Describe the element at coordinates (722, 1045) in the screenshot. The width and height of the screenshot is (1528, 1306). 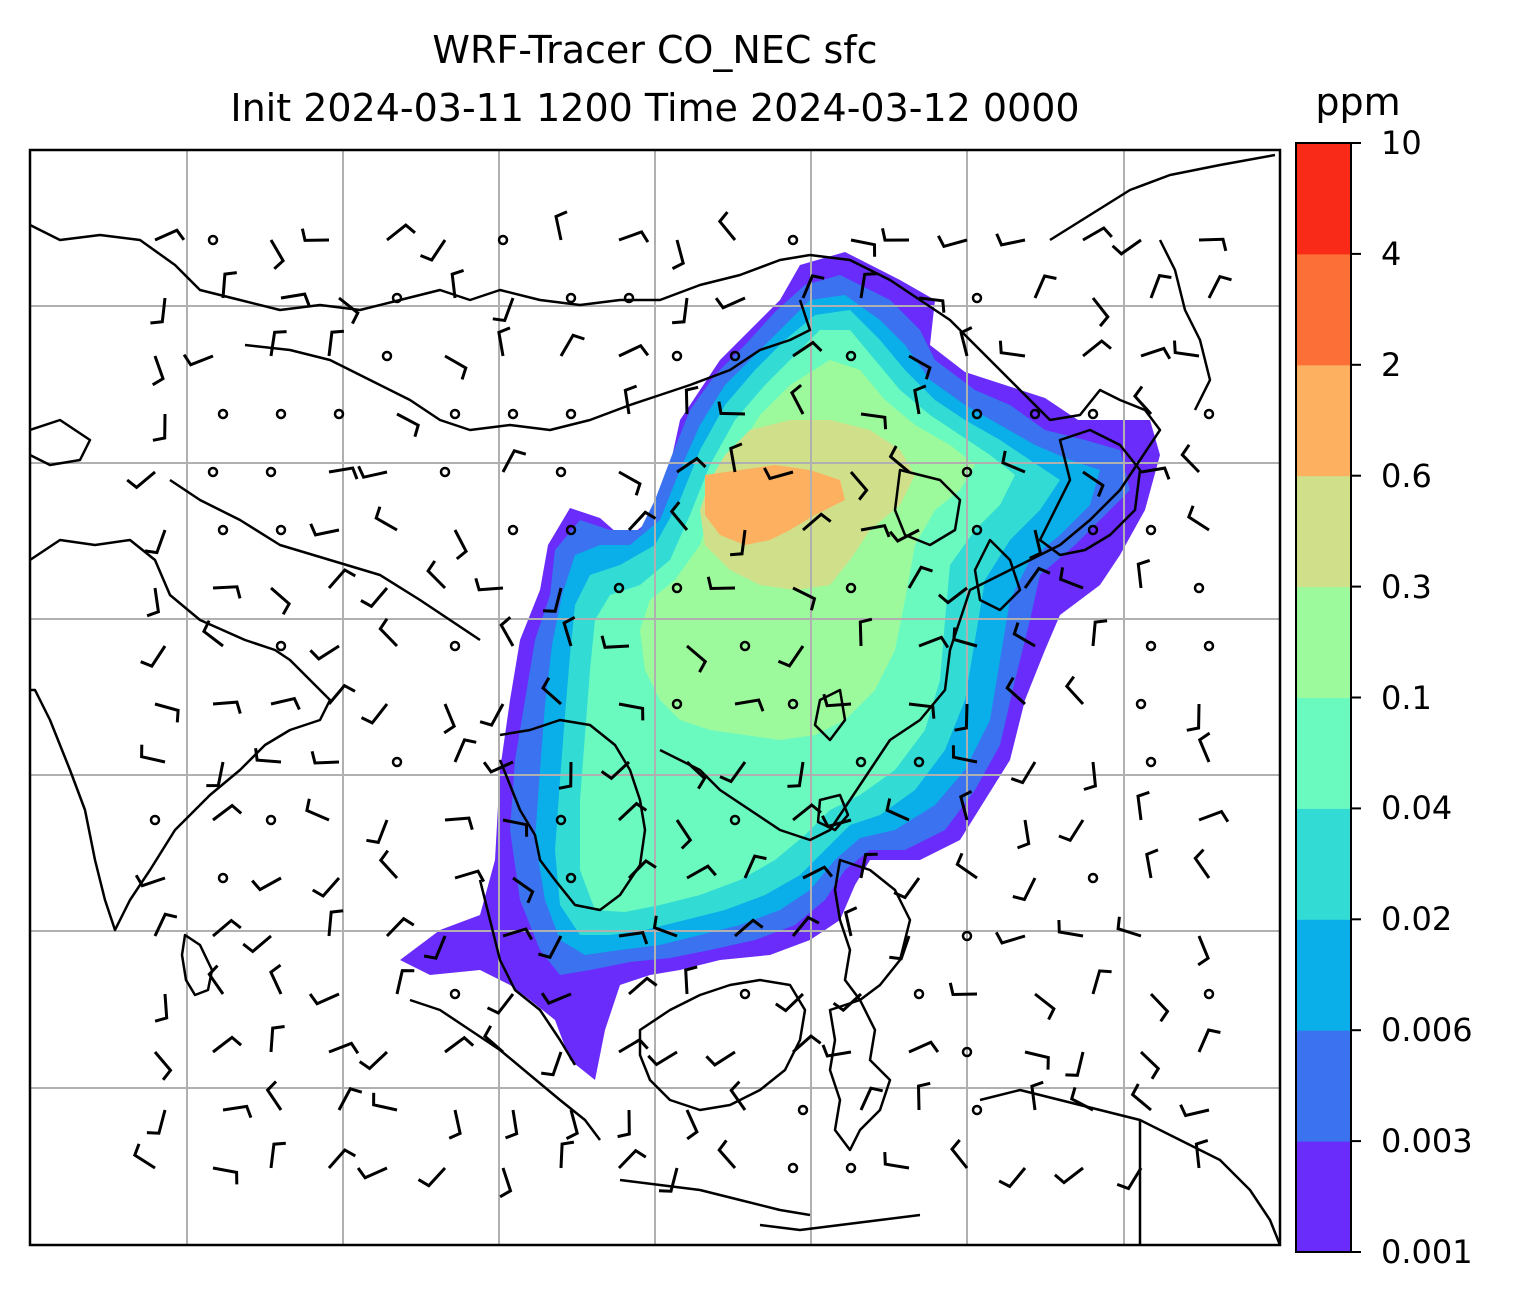
I see `island-borneo` at that location.